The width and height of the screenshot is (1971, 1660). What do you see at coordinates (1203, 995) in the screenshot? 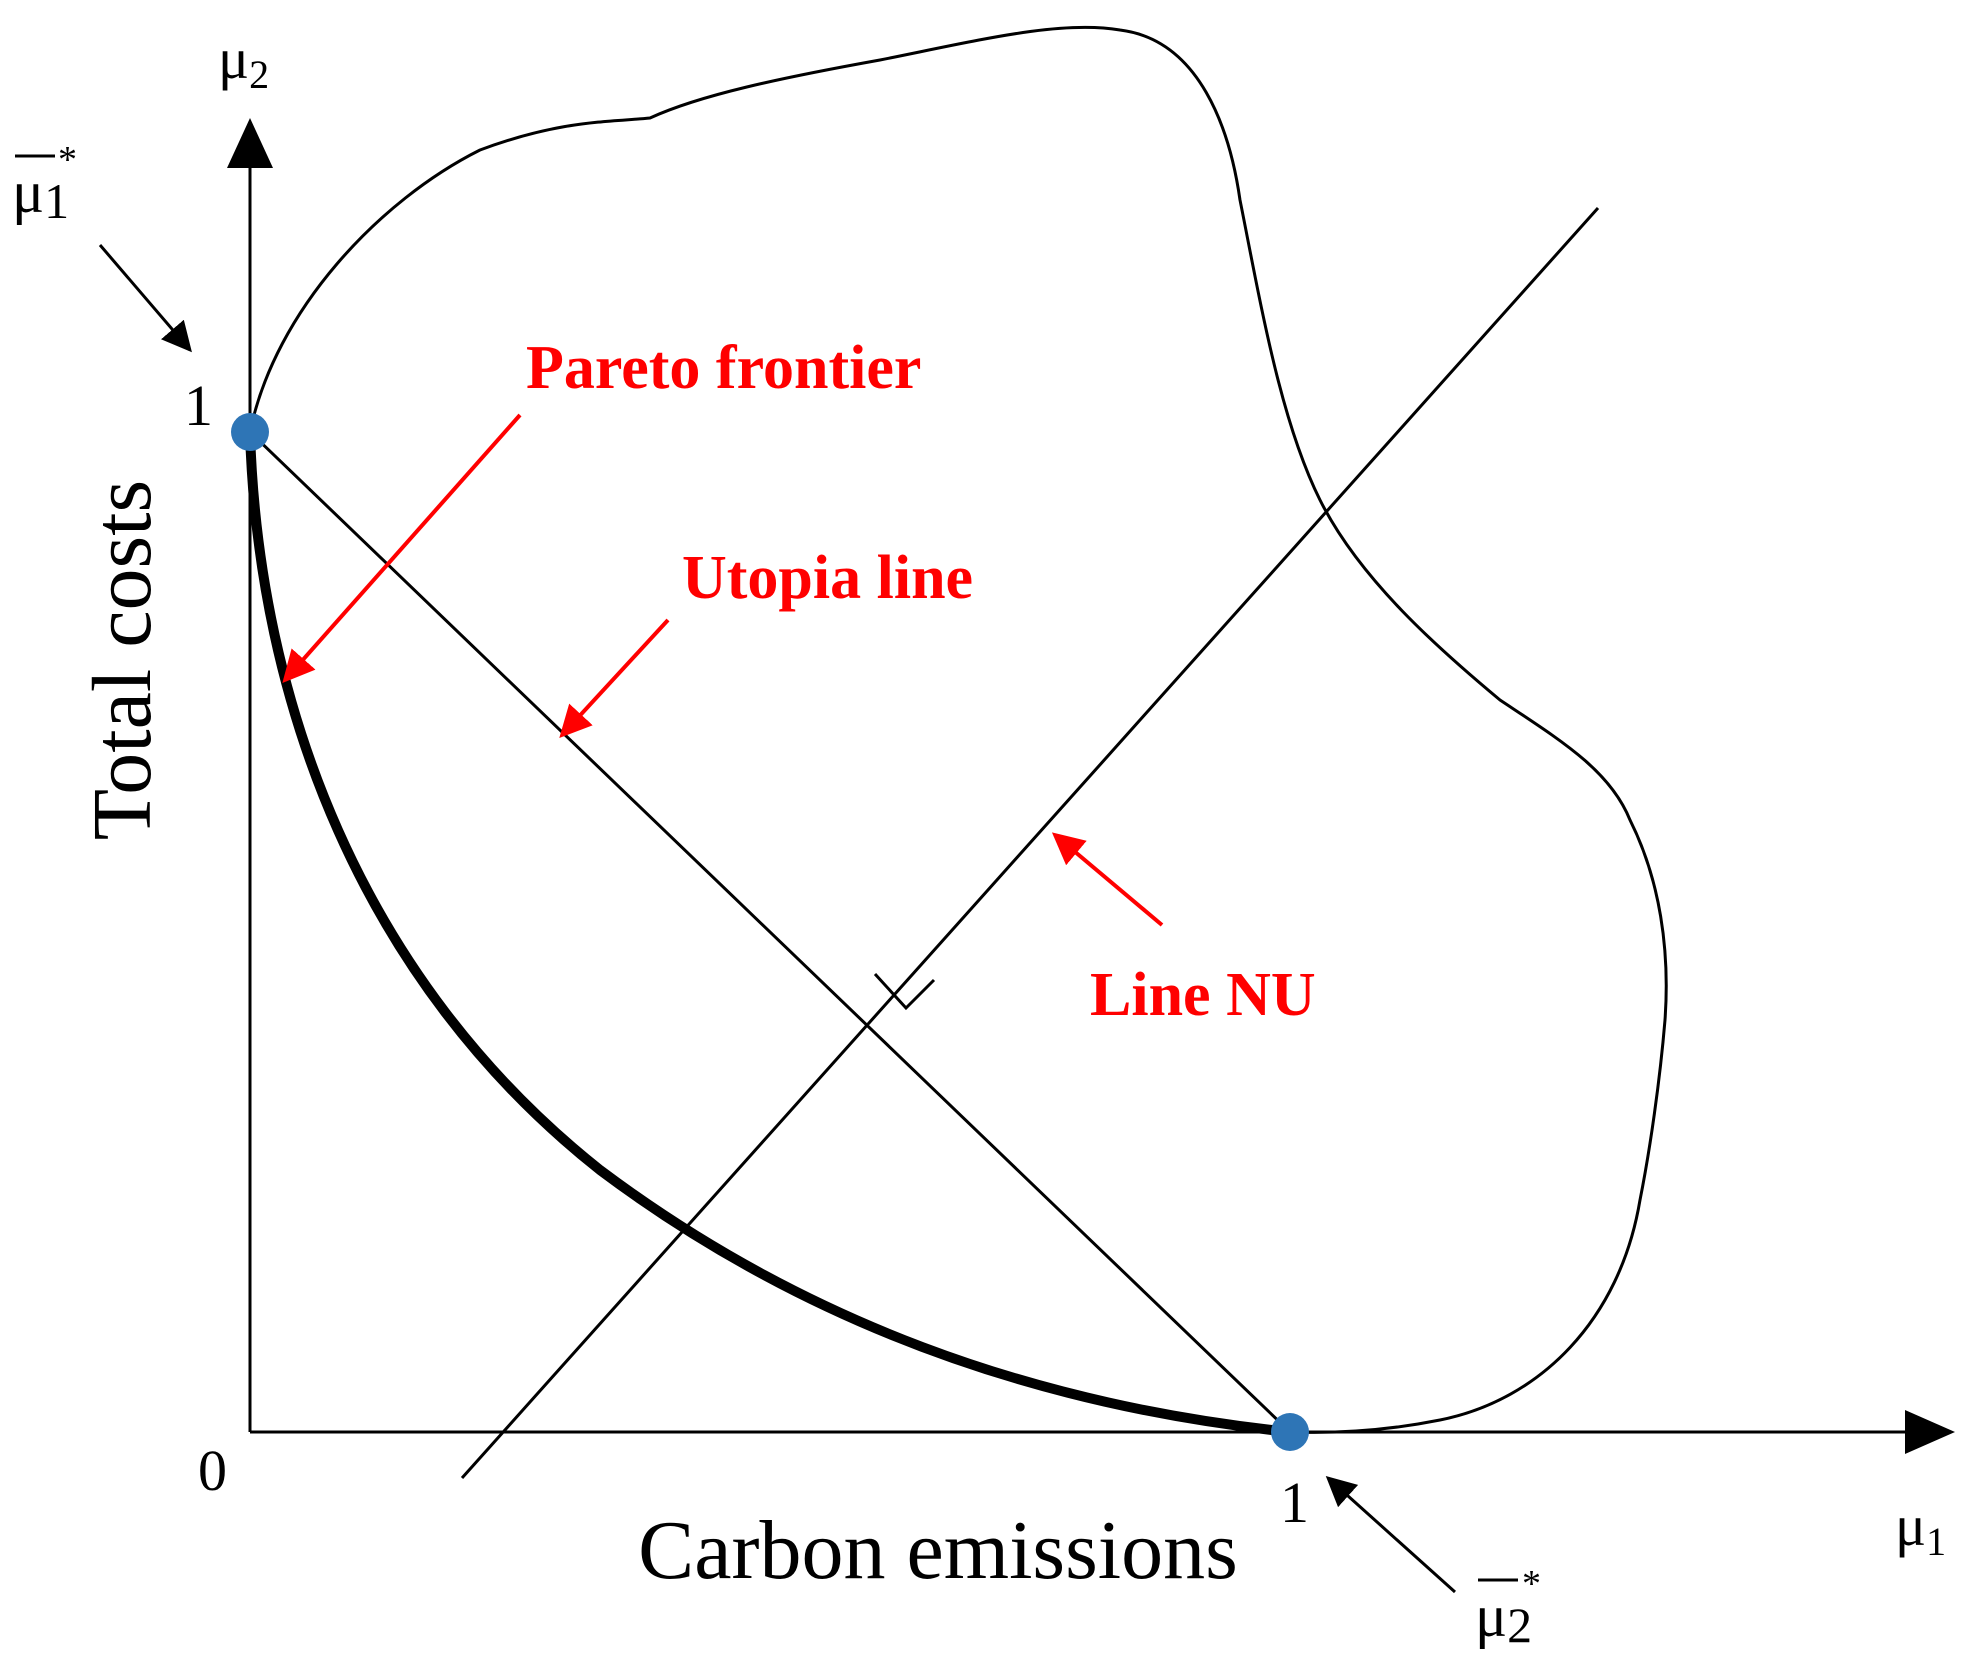
I see `line-nu-label: Line NU` at bounding box center [1203, 995].